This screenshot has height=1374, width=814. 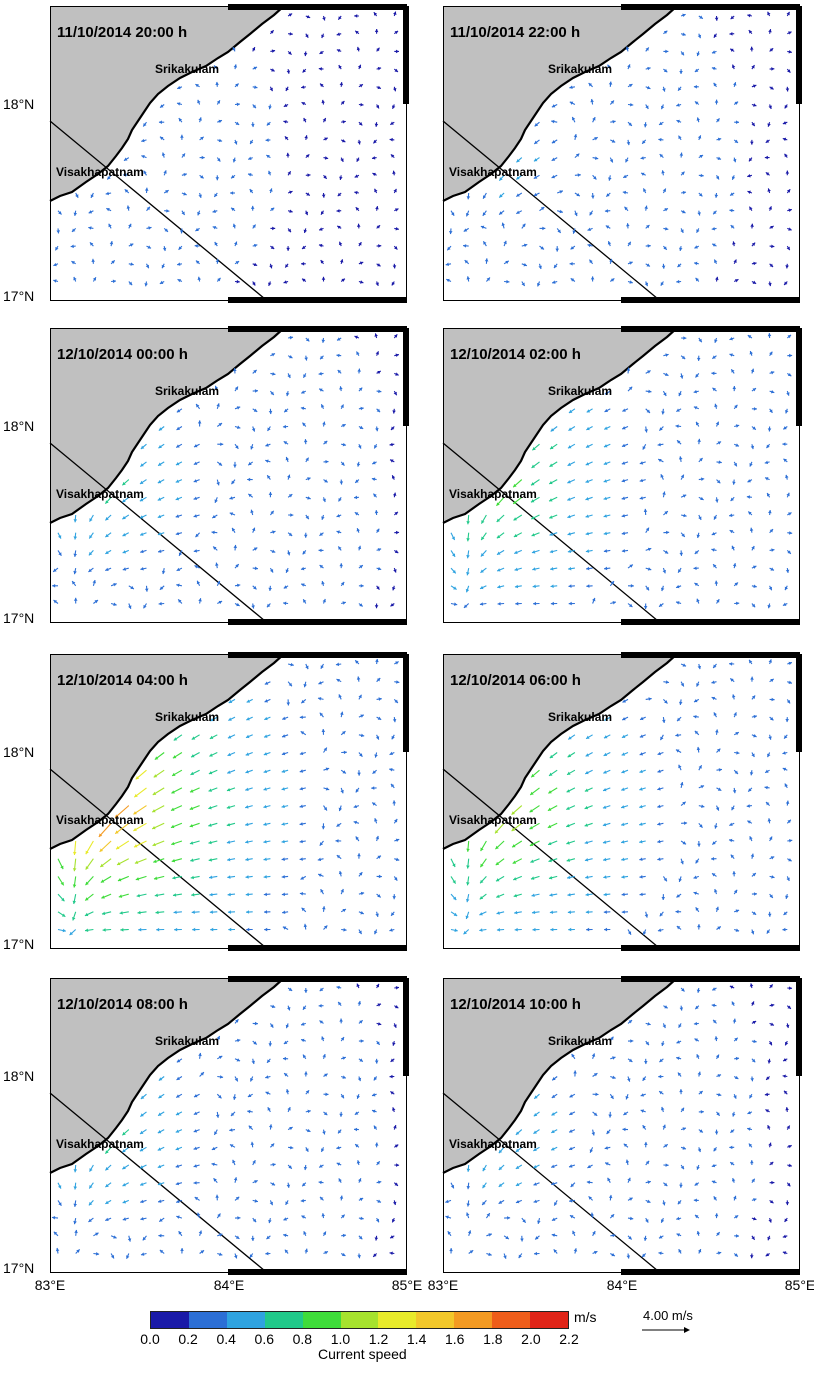 What do you see at coordinates (515, 680) in the screenshot?
I see `panel-title: 12/10/2014 06:00 h` at bounding box center [515, 680].